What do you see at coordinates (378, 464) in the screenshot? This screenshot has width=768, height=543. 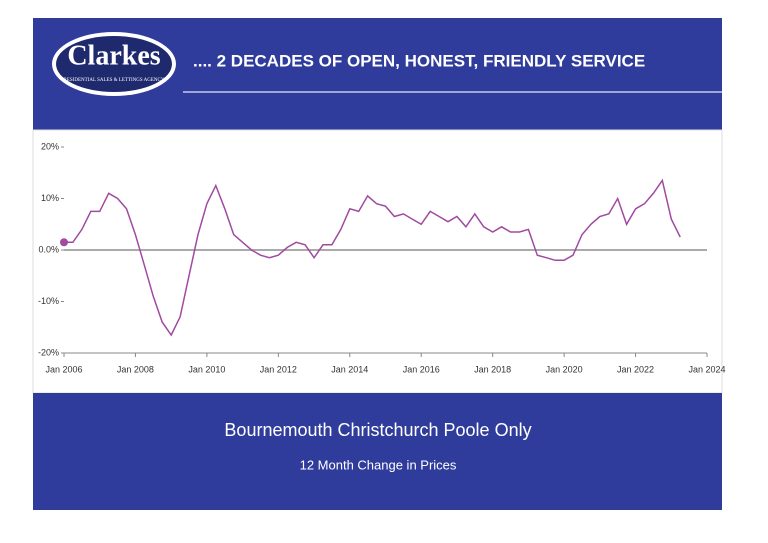 I see `chart-subtitle: 12 Month Change in Prices` at bounding box center [378, 464].